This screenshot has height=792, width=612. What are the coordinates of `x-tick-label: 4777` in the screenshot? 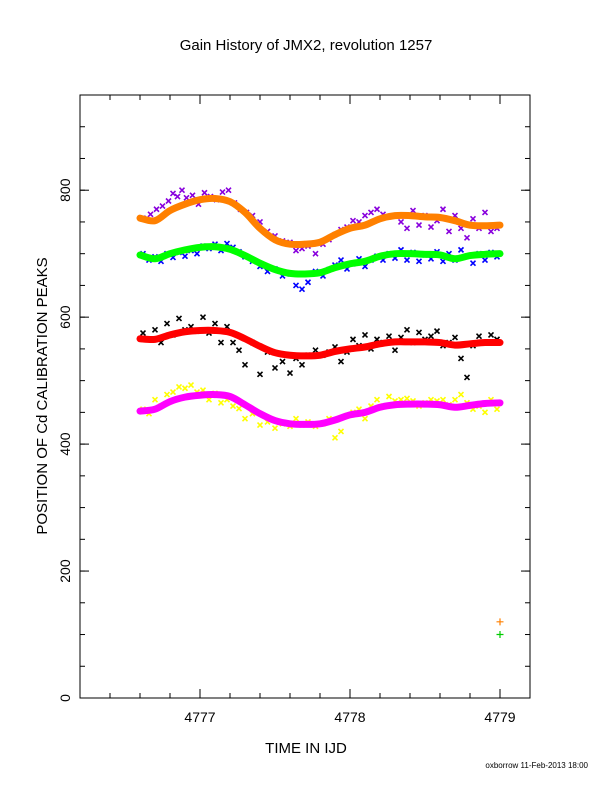 It's located at (199, 717).